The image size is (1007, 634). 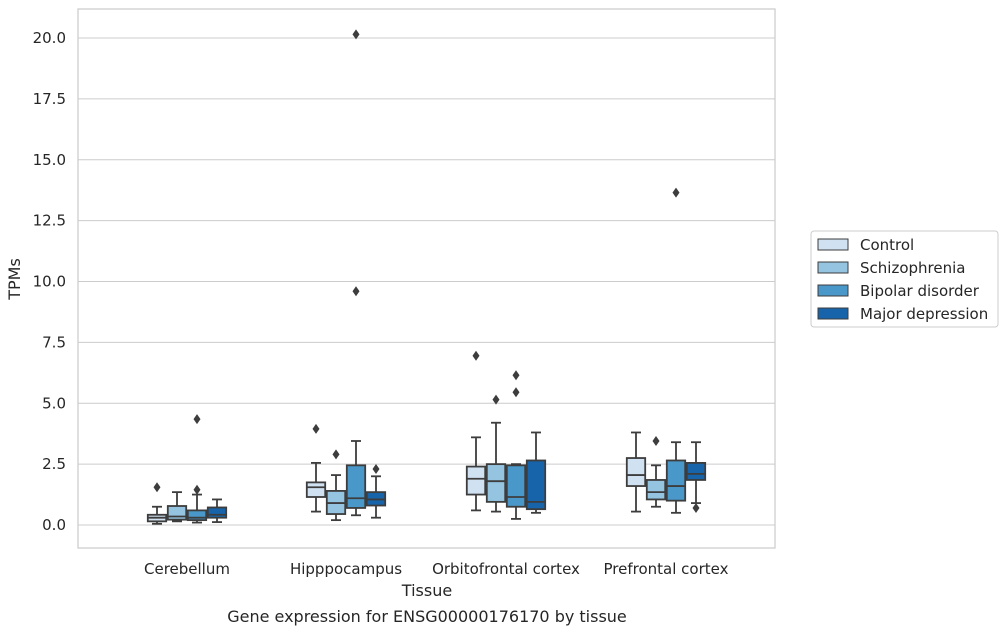 What do you see at coordinates (49, 38) in the screenshot?
I see `y-tick-label: 20.0` at bounding box center [49, 38].